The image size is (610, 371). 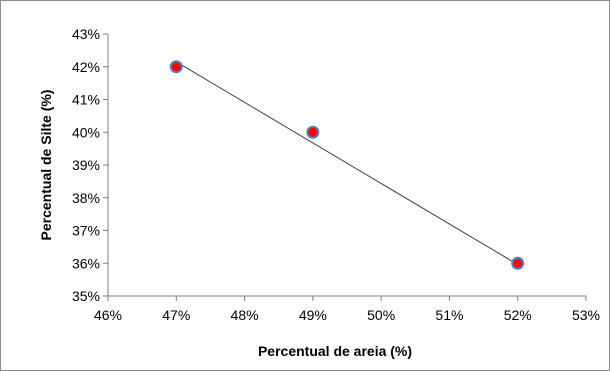 What do you see at coordinates (86, 34) in the screenshot?
I see `y-tick-label: 43%` at bounding box center [86, 34].